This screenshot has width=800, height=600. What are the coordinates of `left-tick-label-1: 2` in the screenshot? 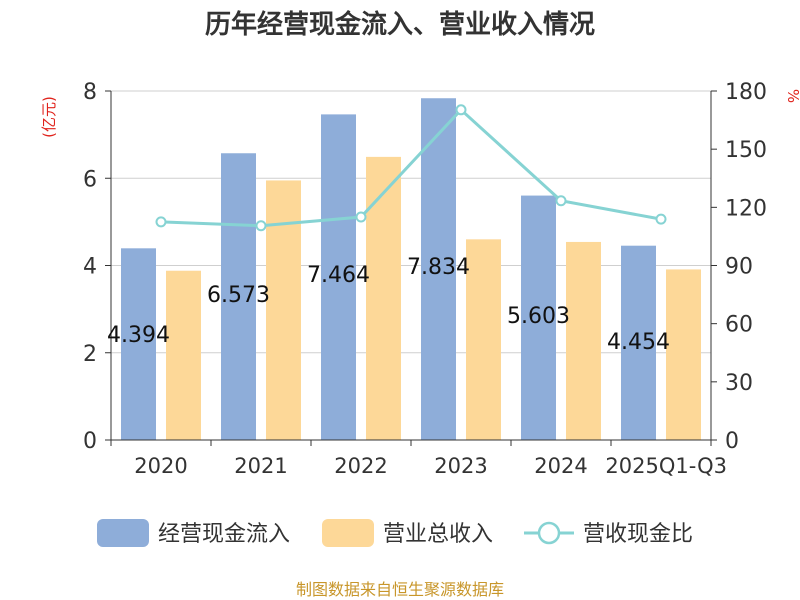 It's located at (90, 354).